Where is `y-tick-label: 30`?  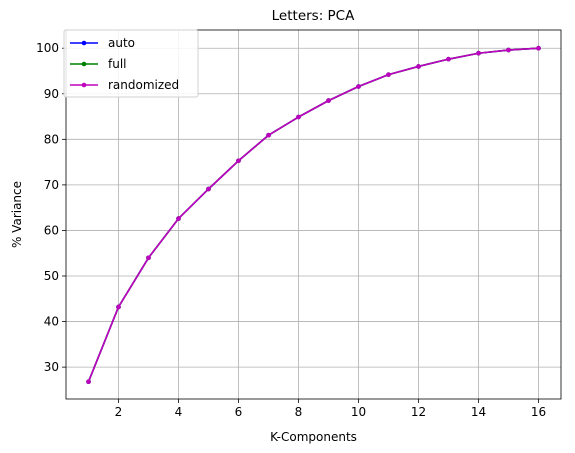 y-tick-label: 30 is located at coordinates (51, 367).